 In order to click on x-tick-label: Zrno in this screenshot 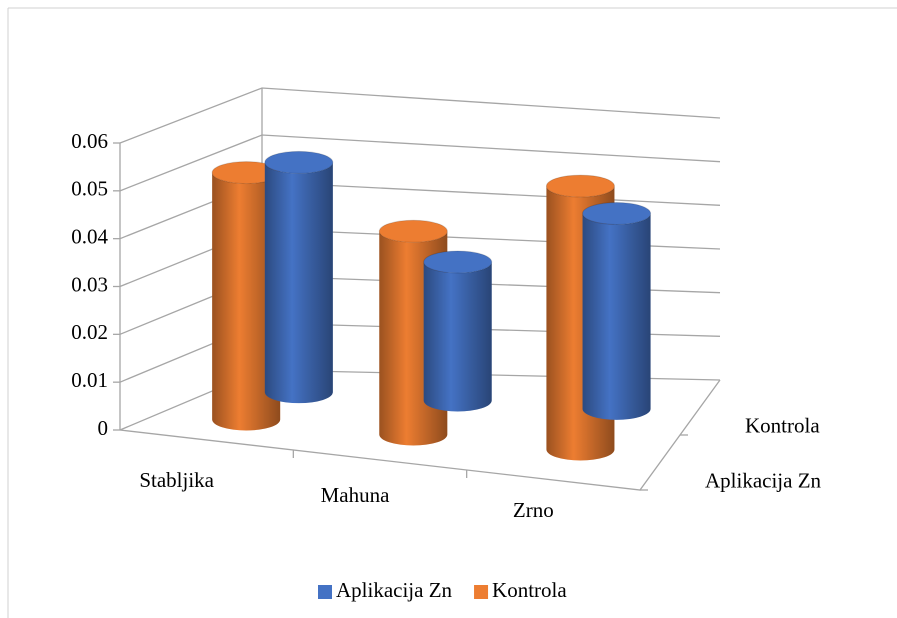, I will do `click(533, 510)`.